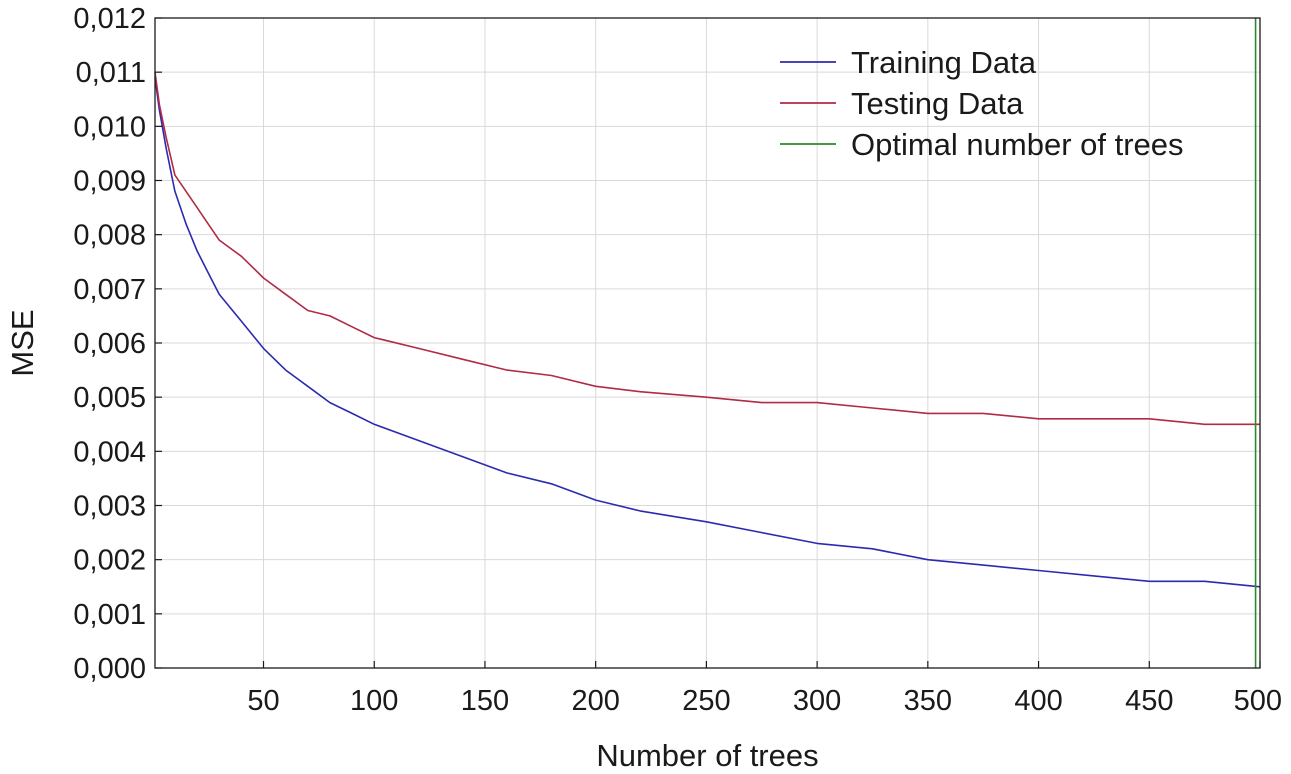 This screenshot has width=1291, height=774. Describe the element at coordinates (707, 755) in the screenshot. I see `x-axis-title: Number of trees` at that location.